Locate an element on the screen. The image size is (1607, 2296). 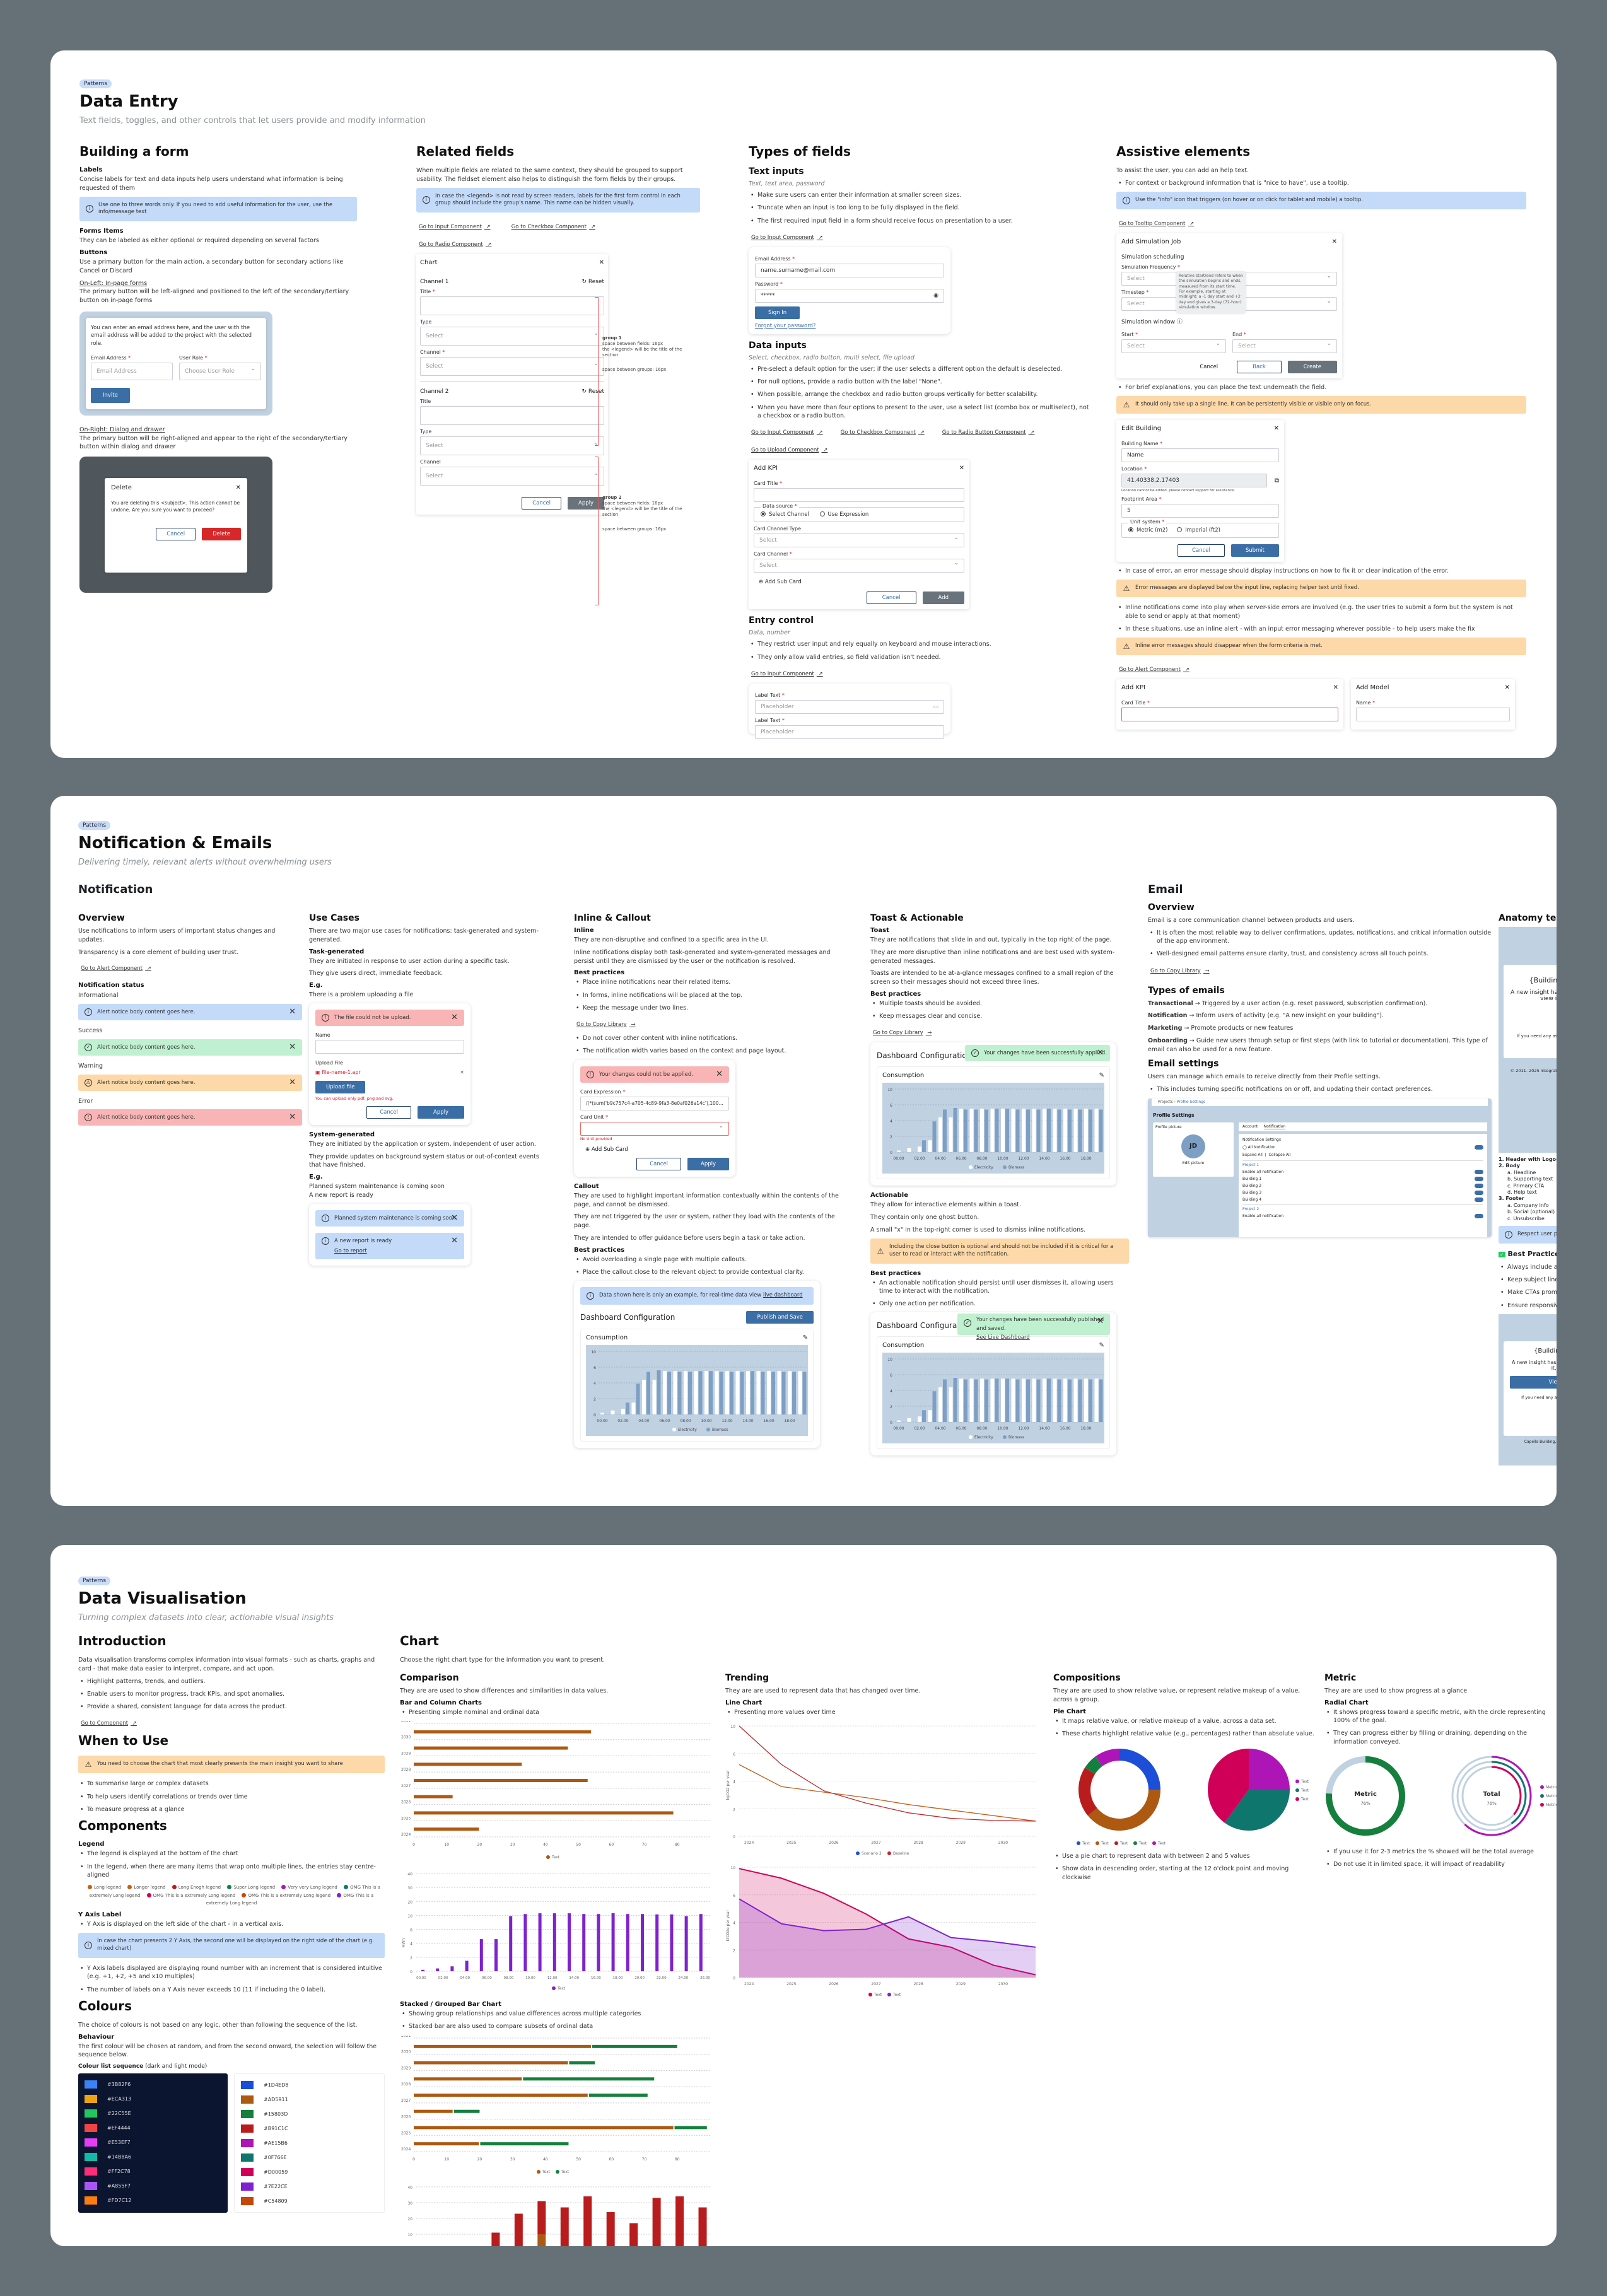
project-header: Project 2 is located at coordinates (1362, 1207).